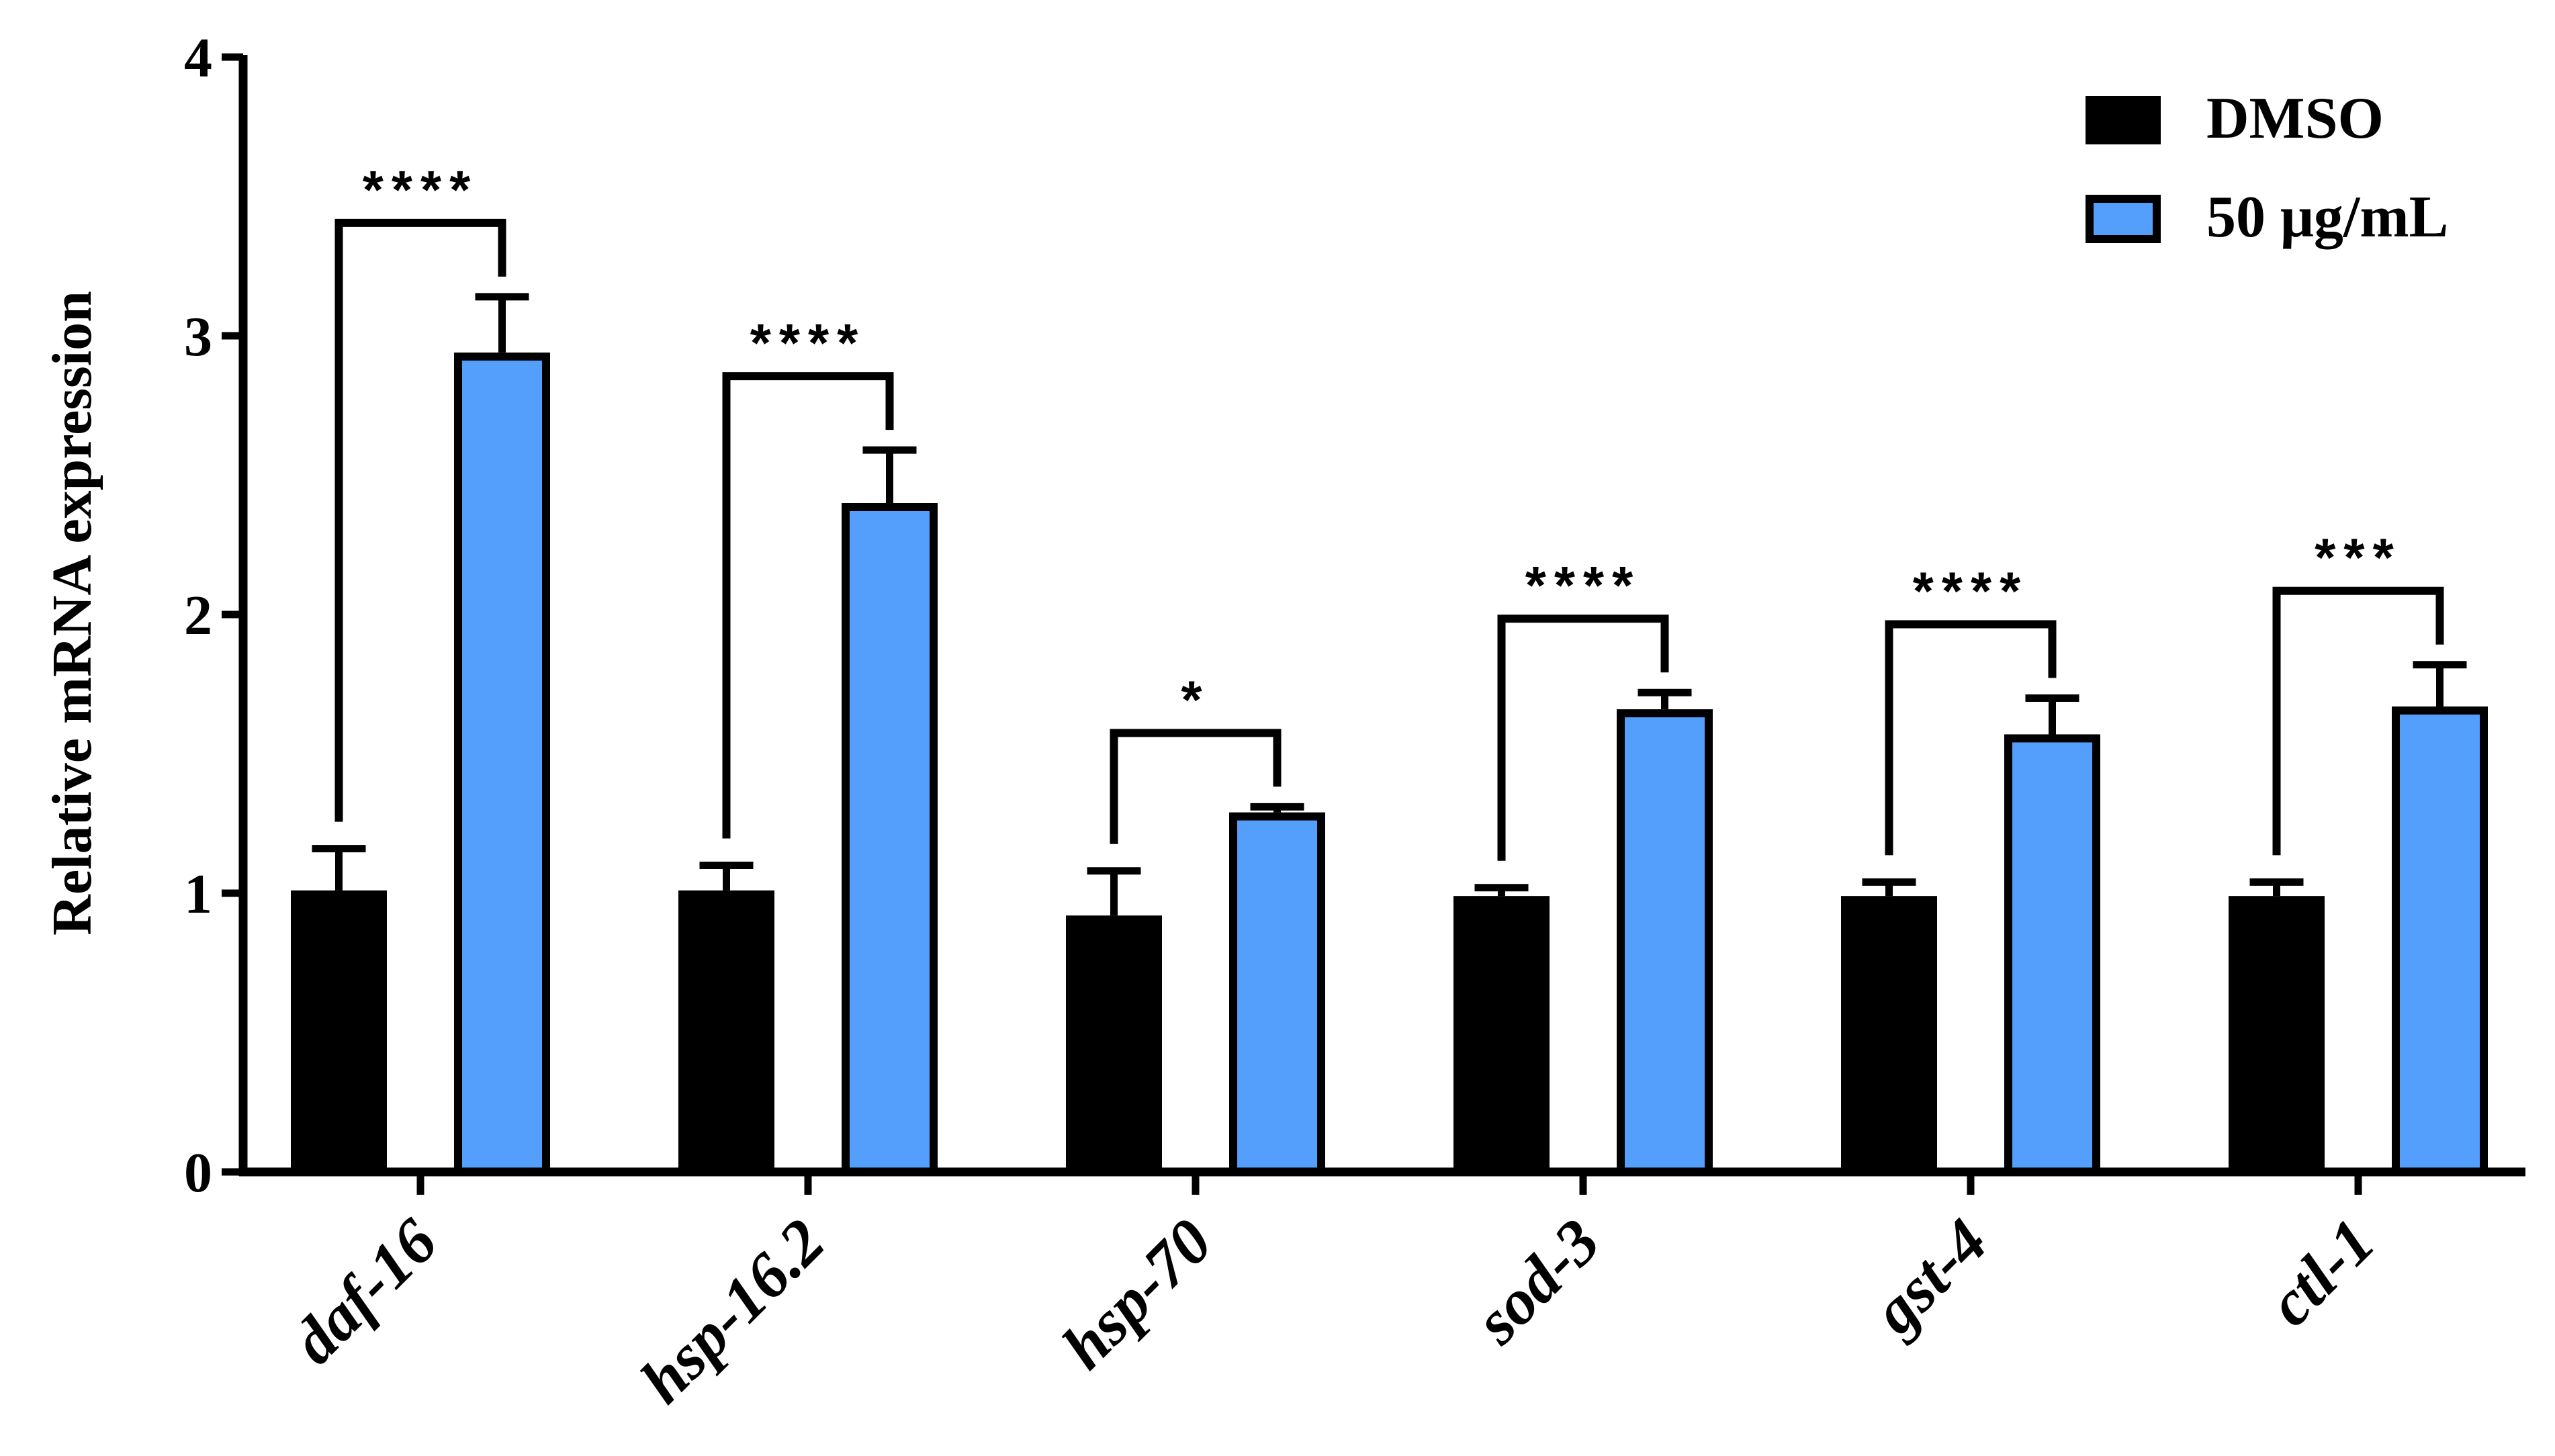 The height and width of the screenshot is (1456, 2555). I want to click on y-axis-label: Relative mRNA expression, so click(72, 613).